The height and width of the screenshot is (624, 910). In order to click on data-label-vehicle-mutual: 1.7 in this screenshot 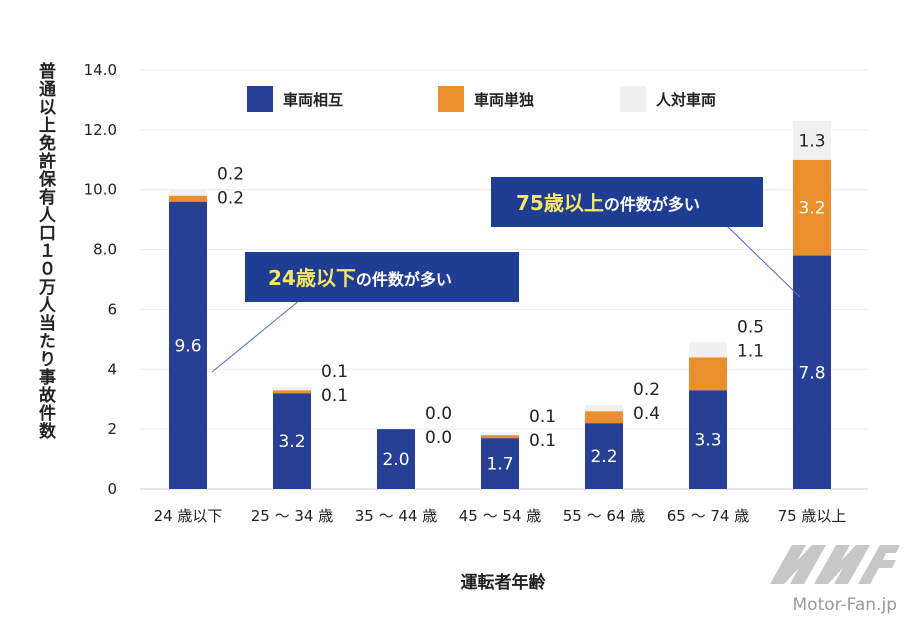, I will do `click(499, 465)`.